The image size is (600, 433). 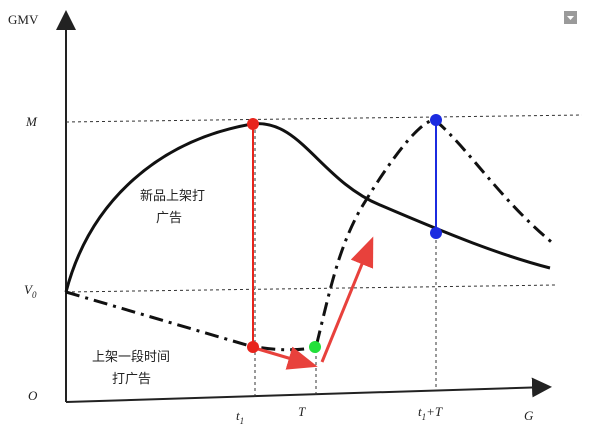 What do you see at coordinates (131, 379) in the screenshot?
I see `annotation: 打广告` at bounding box center [131, 379].